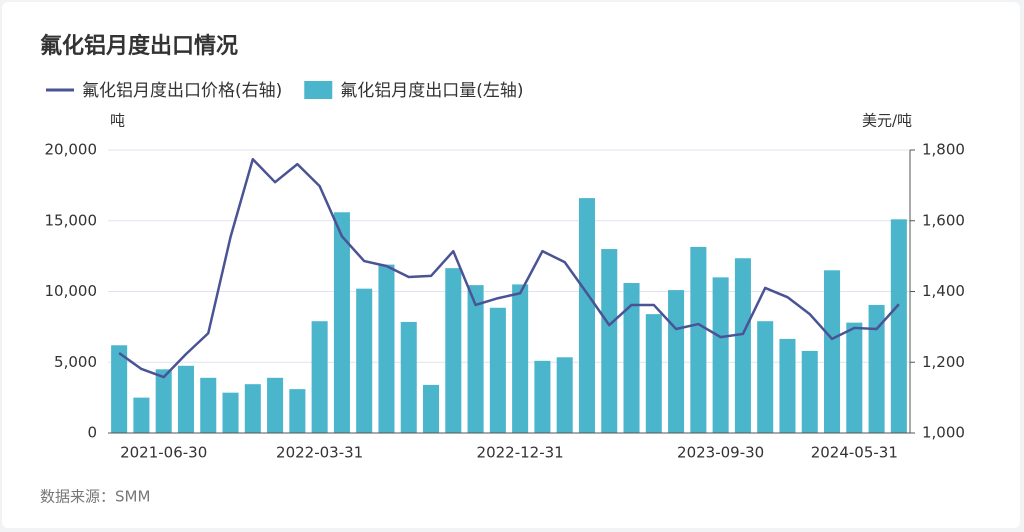  What do you see at coordinates (854, 453) in the screenshot?
I see `x-tick-label: 2024-05-31` at bounding box center [854, 453].